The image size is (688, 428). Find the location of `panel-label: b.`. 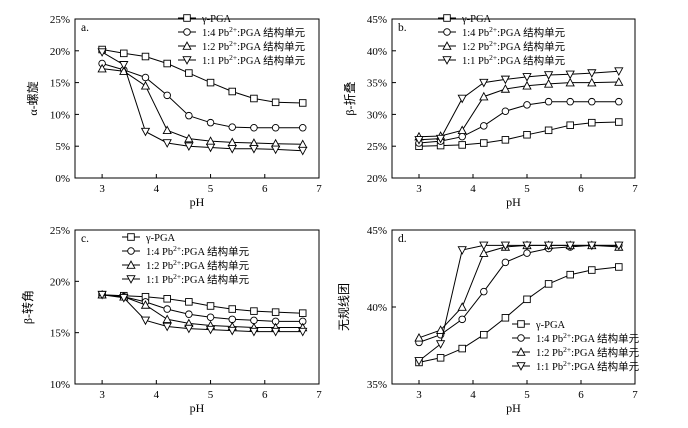

panel-label: b. is located at coordinates (402, 28).